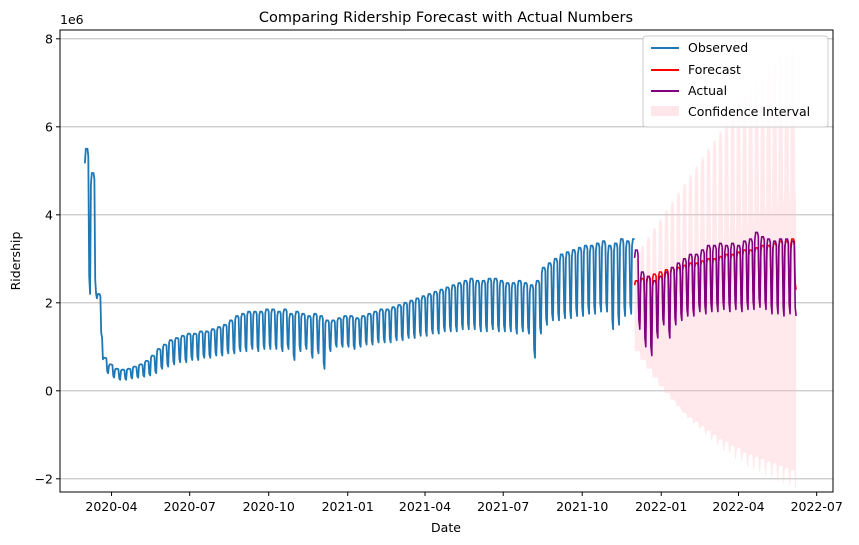 The width and height of the screenshot is (859, 545). I want to click on y-offset-label: 1e6, so click(72, 19).